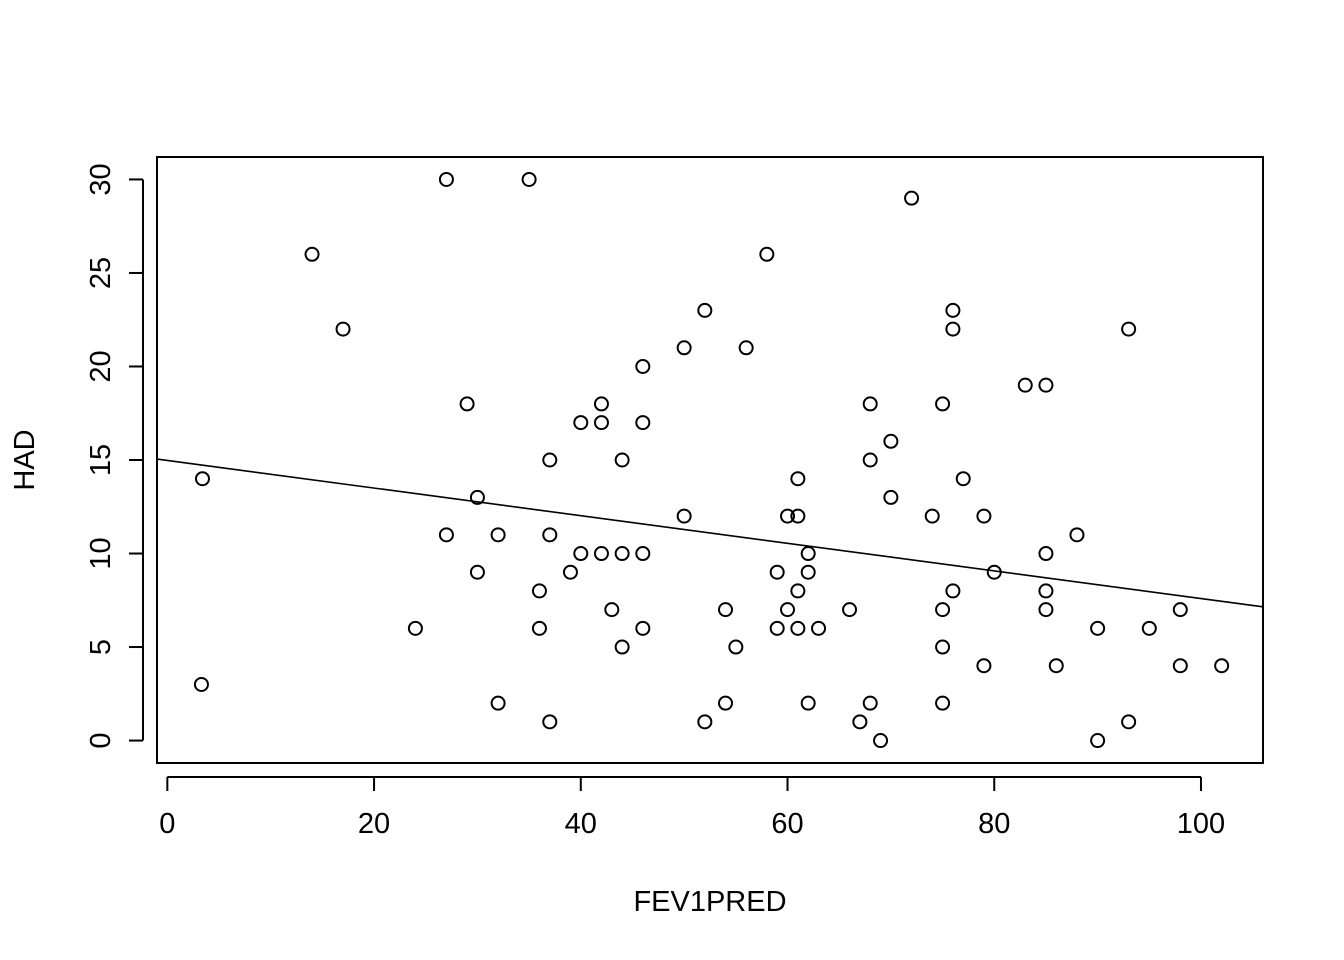 The image size is (1344, 960). I want to click on regression-line, so click(710, 533).